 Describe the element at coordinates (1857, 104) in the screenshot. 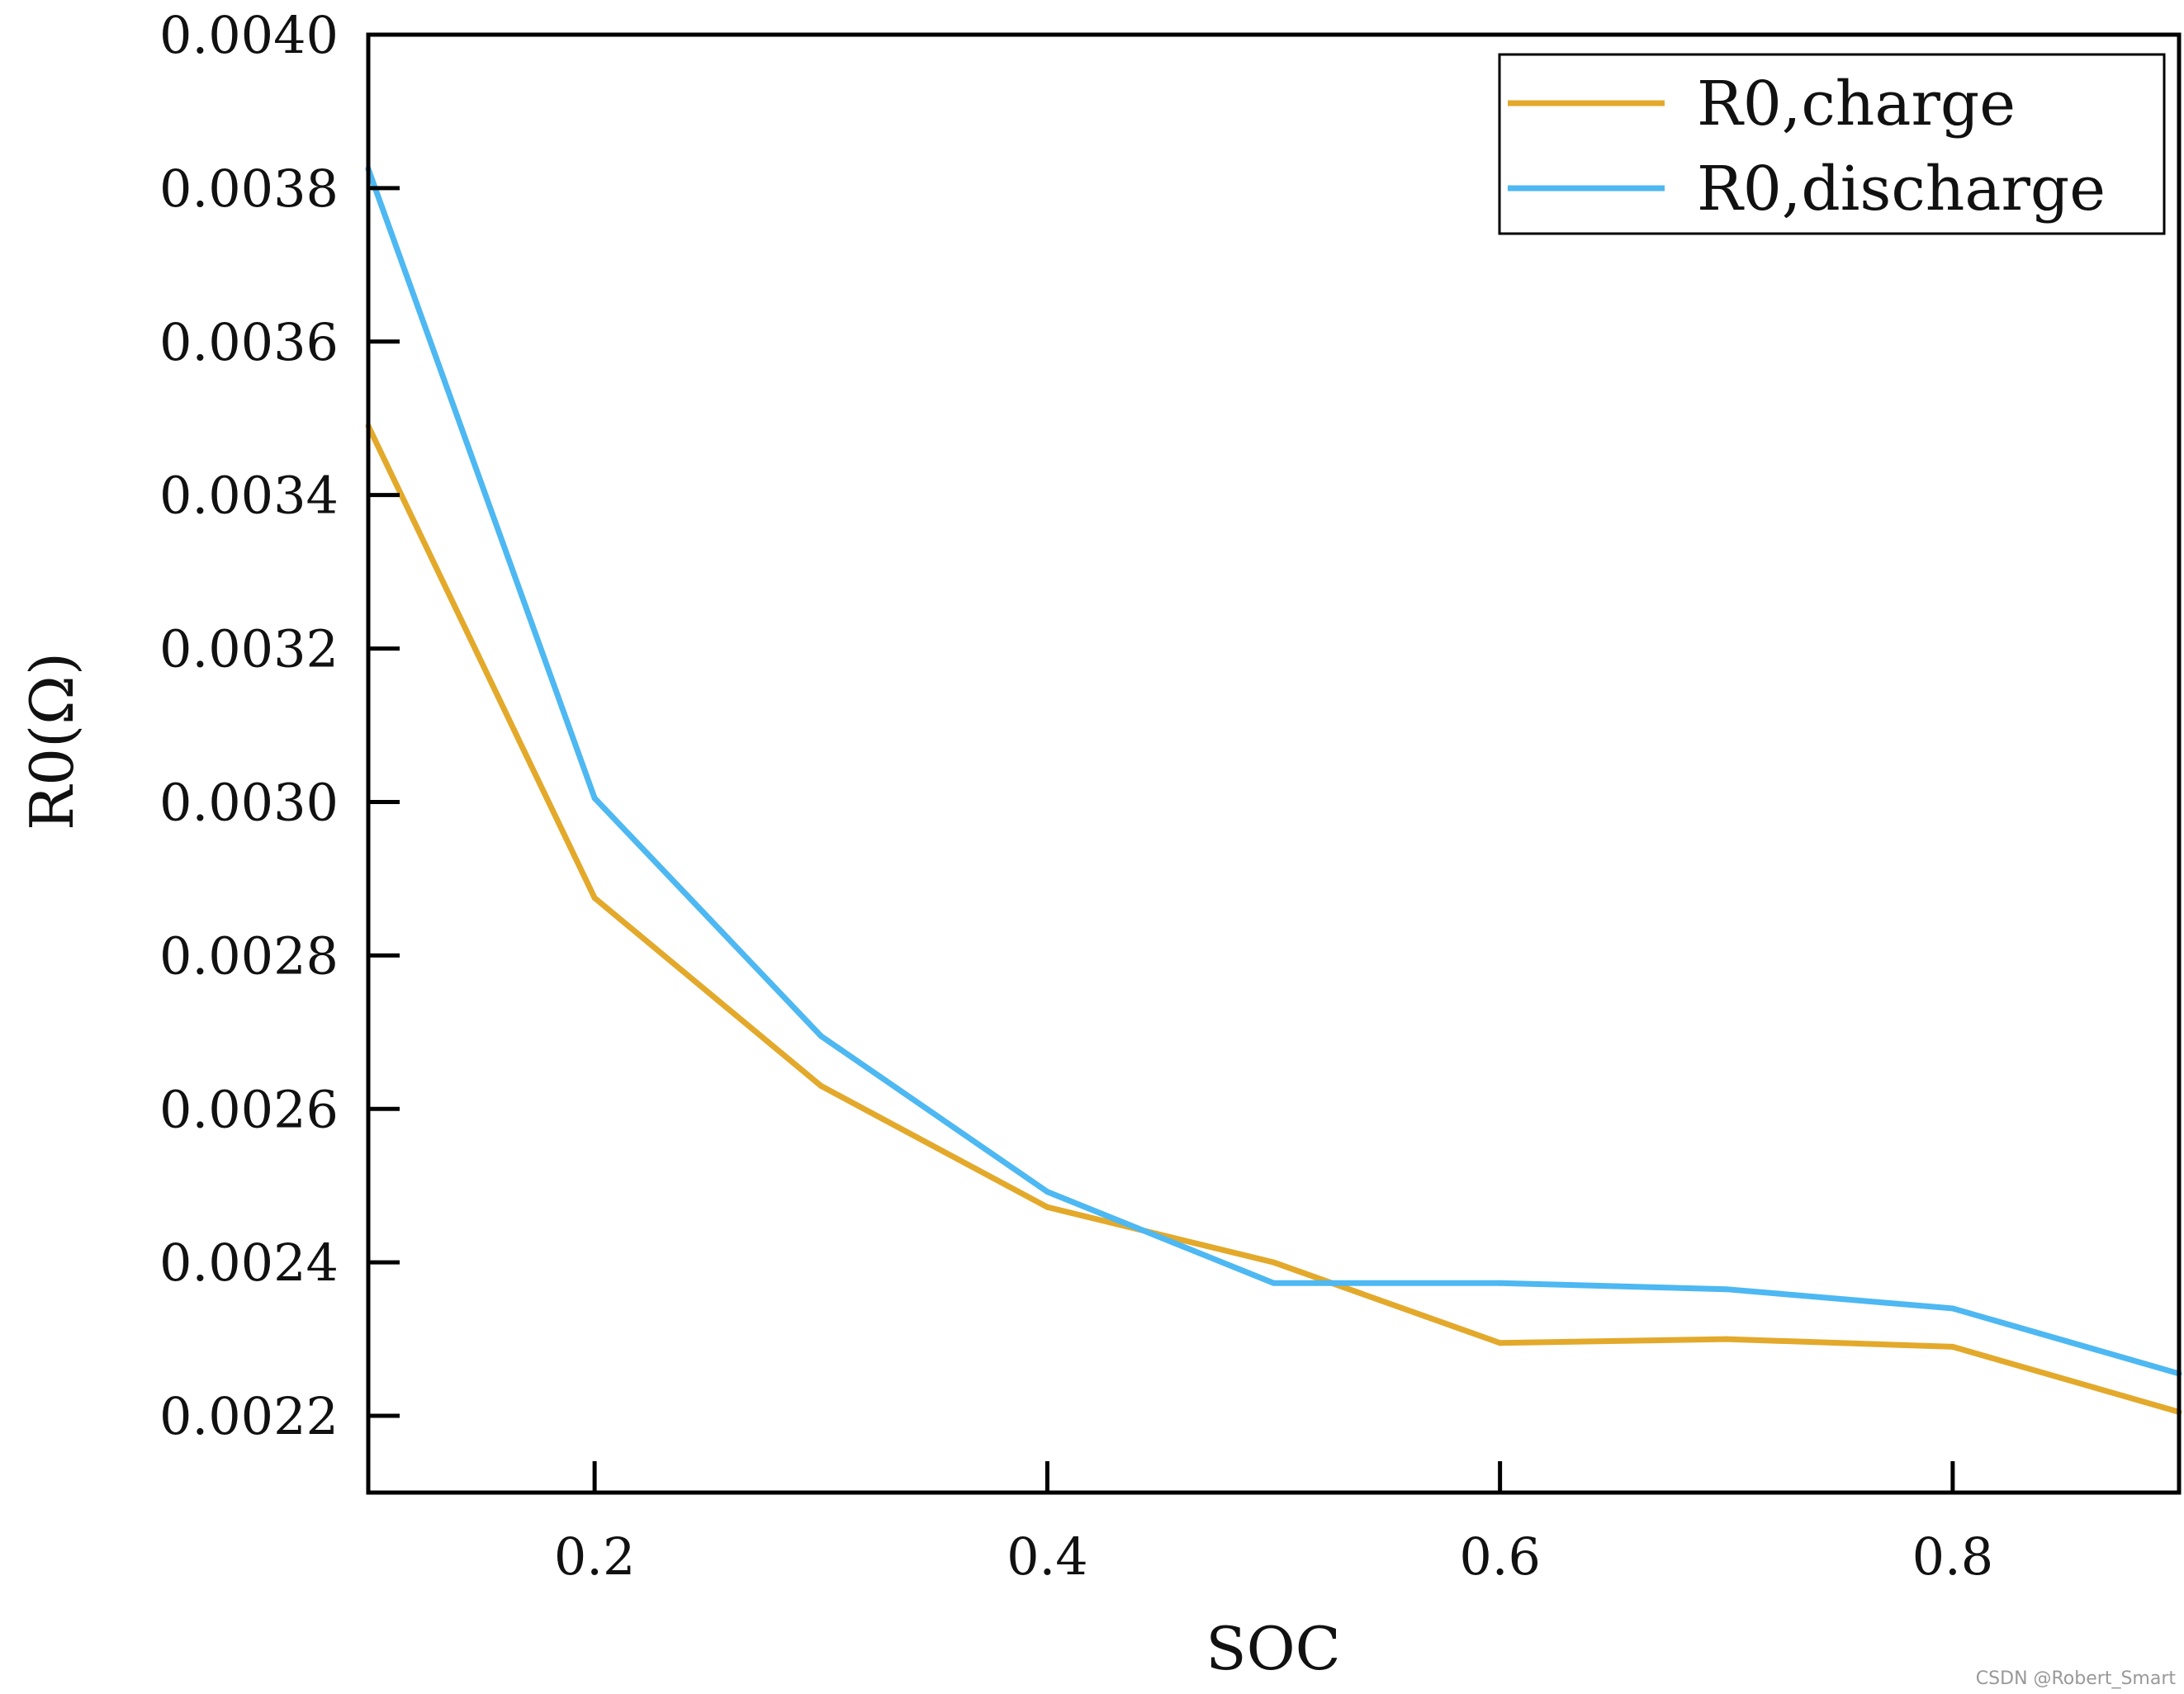

I see `legend-label: R0,charge` at that location.